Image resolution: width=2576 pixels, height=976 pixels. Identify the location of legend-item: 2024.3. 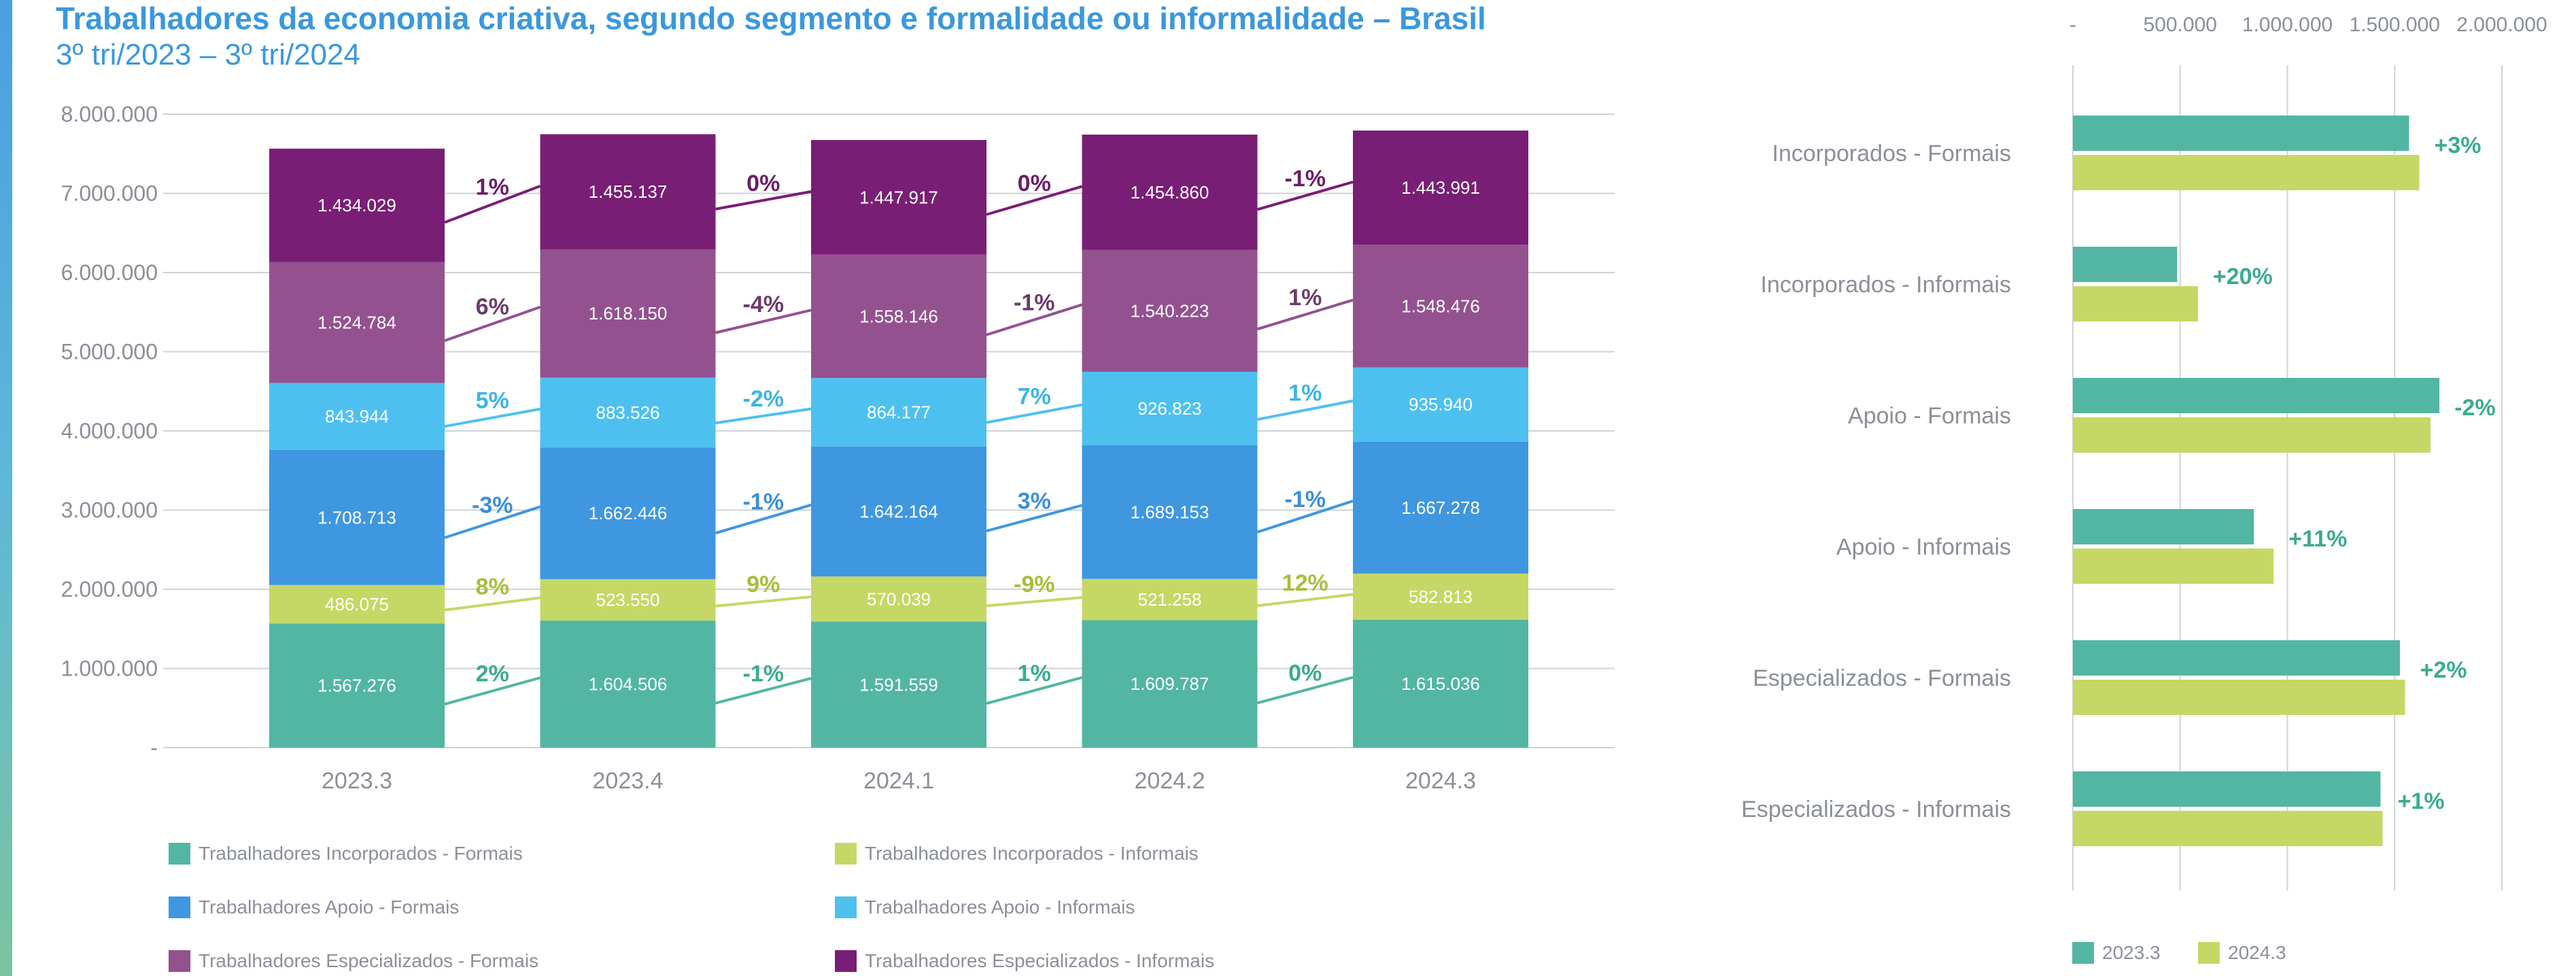
(2242, 952).